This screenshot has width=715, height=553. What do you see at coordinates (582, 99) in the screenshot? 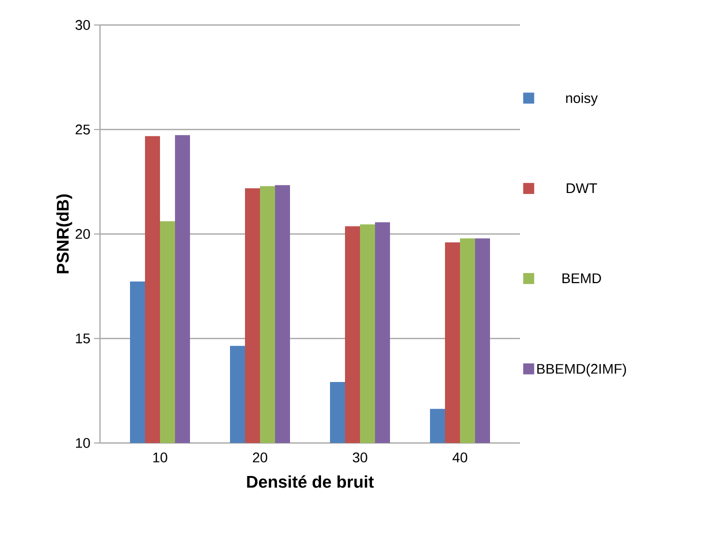
I see `legend-label: noisy` at bounding box center [582, 99].